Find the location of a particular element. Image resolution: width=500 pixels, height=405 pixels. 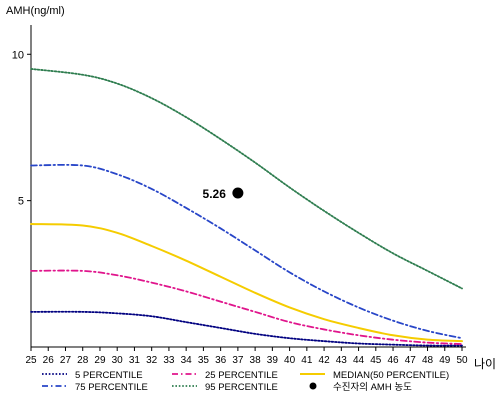

legend-label-patient: 수진자의 AMH 농도 is located at coordinates (372, 387).